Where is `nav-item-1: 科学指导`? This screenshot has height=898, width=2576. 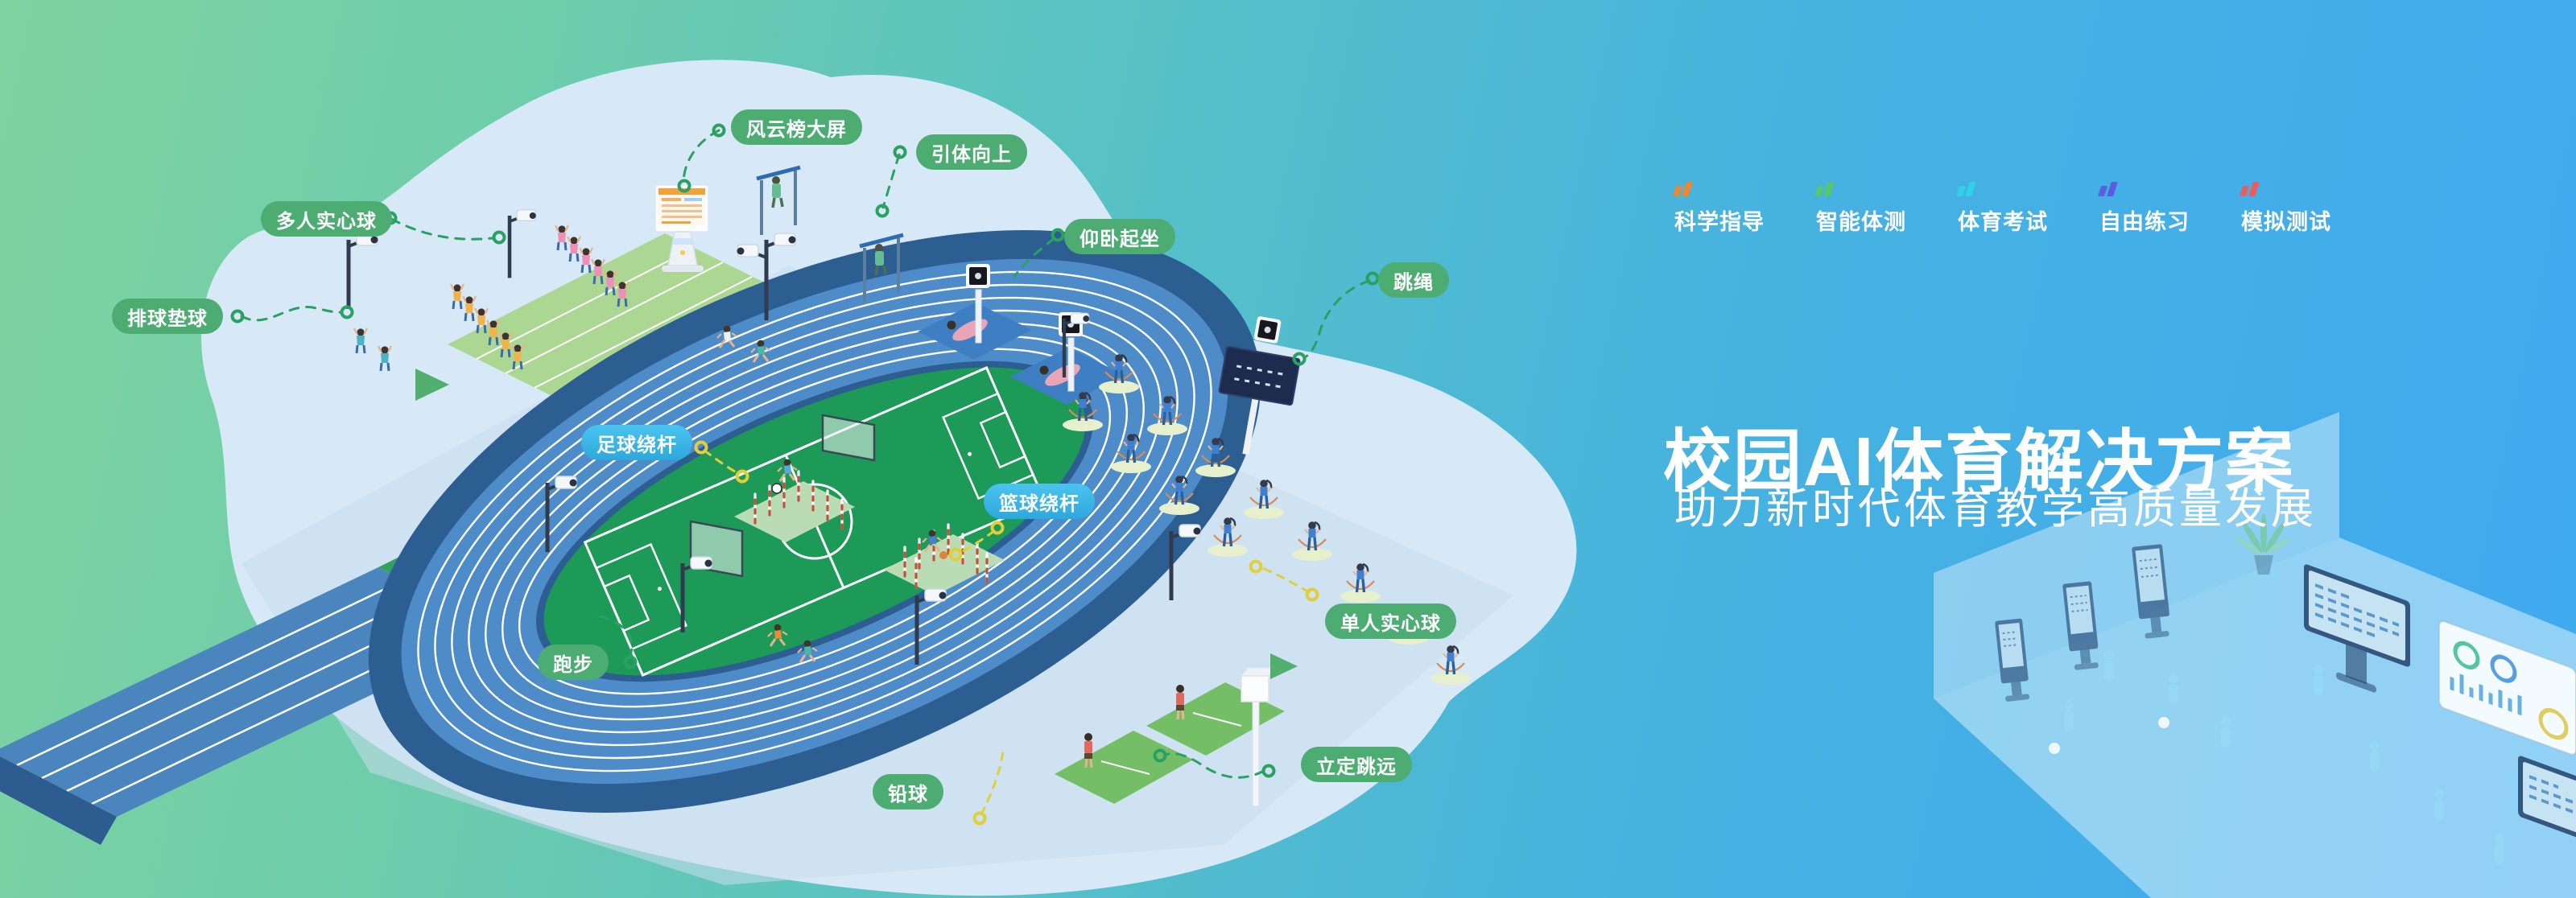 nav-item-1: 科学指导 is located at coordinates (1718, 208).